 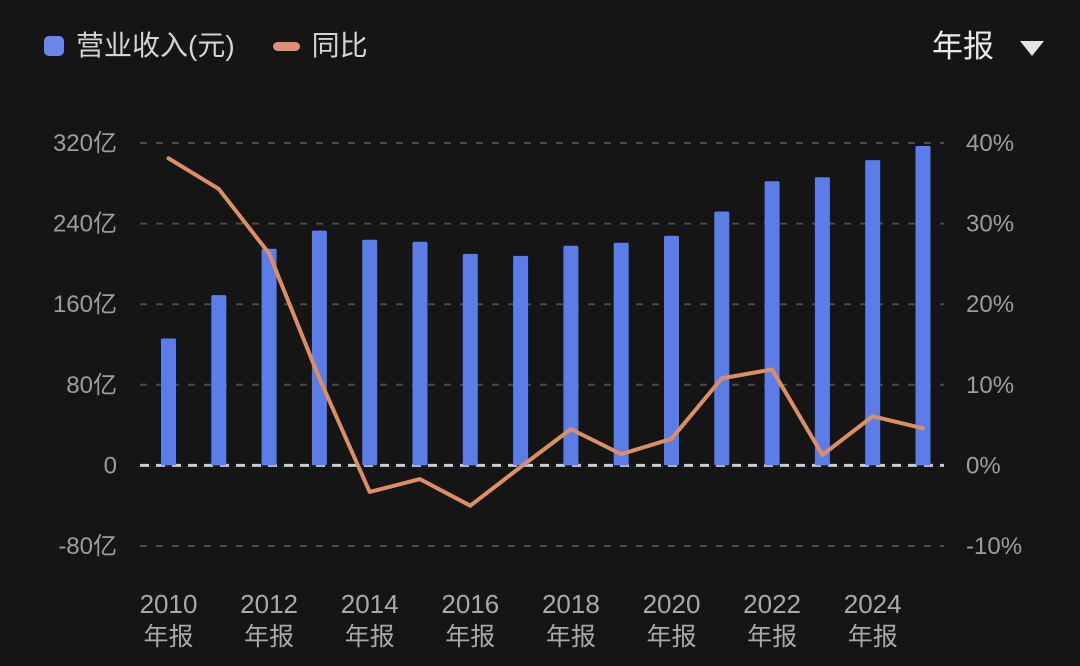 I want to click on left-axis-tick: 240亿, so click(x=85, y=224).